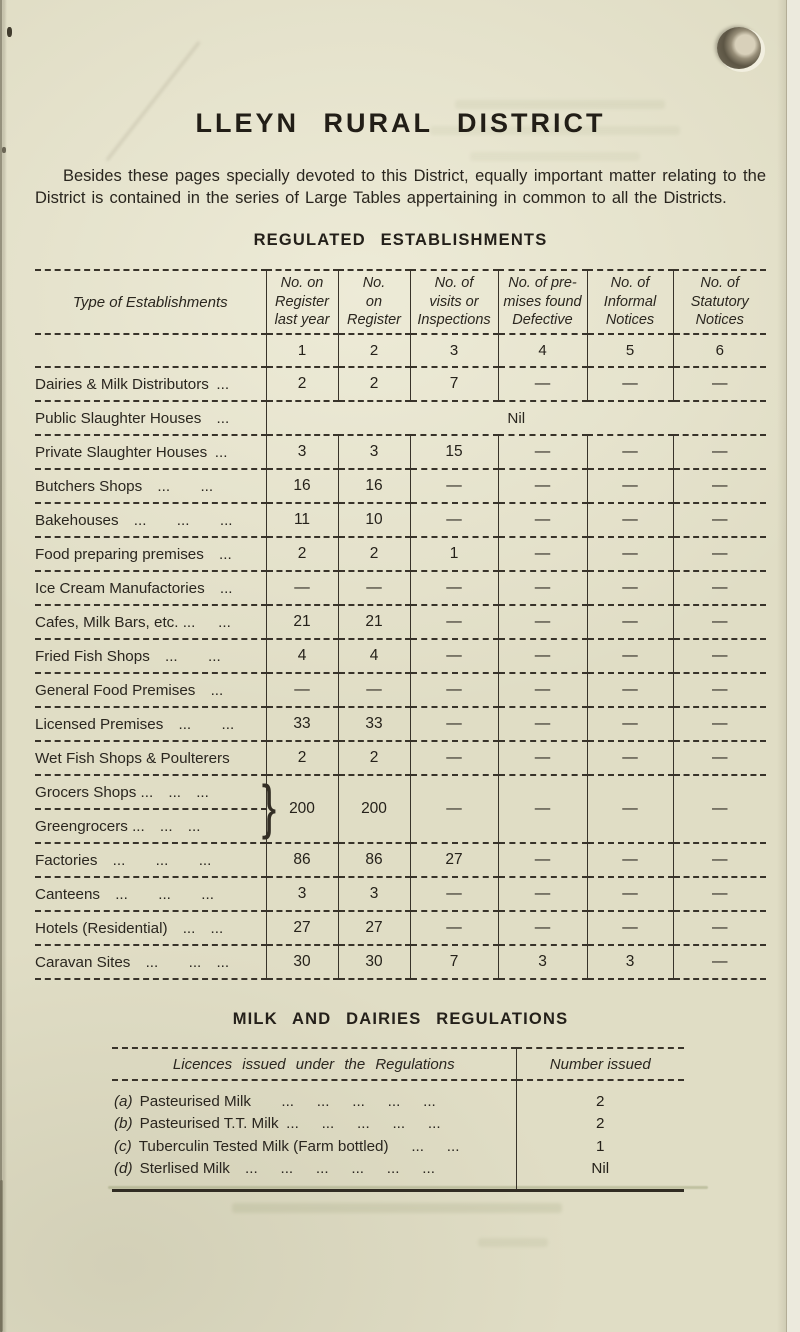 Image resolution: width=800 pixels, height=1332 pixels. Describe the element at coordinates (299, 809) in the screenshot. I see `merged-value-cell: } 200` at that location.